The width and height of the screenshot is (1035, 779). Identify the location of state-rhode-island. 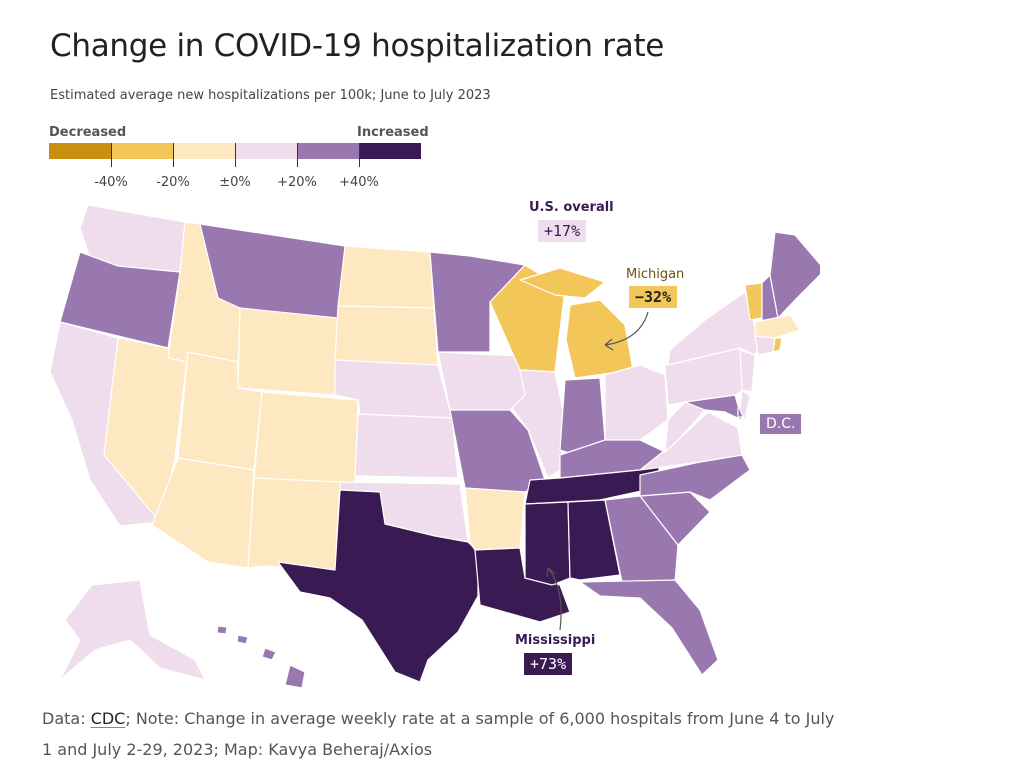
(777, 345).